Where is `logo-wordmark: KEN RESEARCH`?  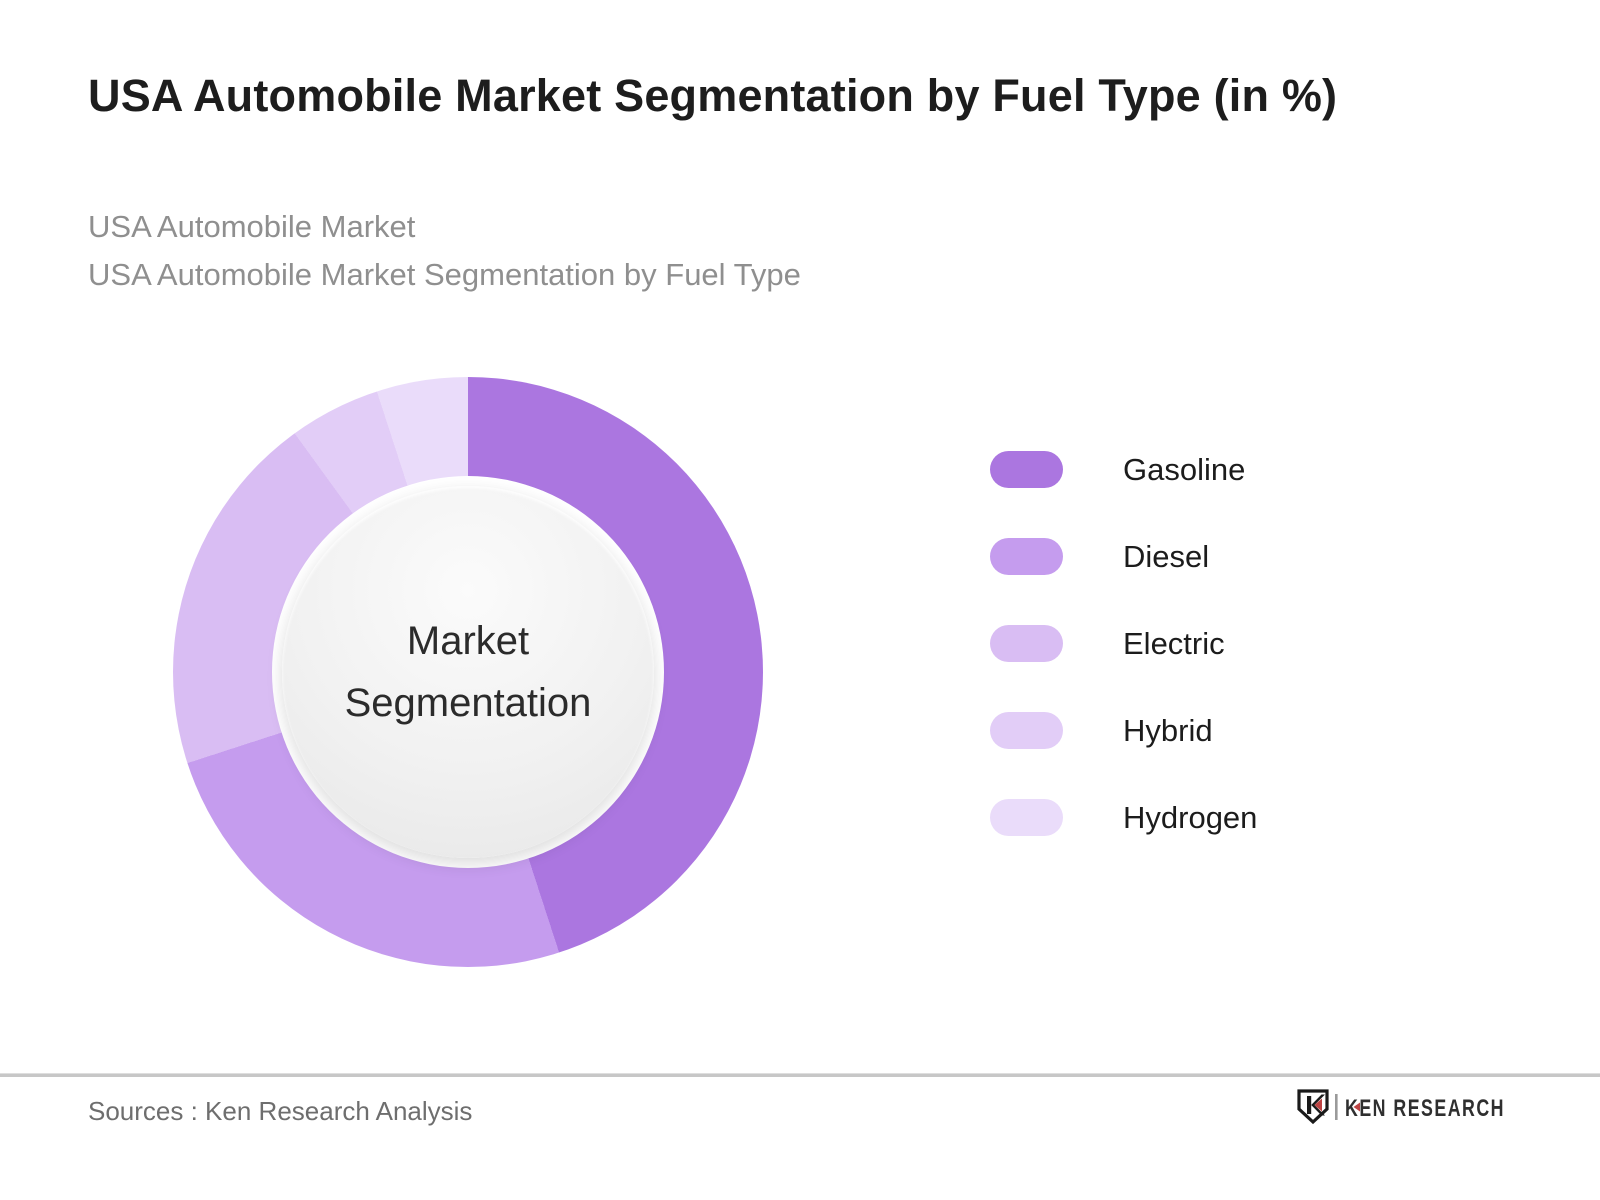
logo-wordmark: KEN RESEARCH is located at coordinates (1425, 1108).